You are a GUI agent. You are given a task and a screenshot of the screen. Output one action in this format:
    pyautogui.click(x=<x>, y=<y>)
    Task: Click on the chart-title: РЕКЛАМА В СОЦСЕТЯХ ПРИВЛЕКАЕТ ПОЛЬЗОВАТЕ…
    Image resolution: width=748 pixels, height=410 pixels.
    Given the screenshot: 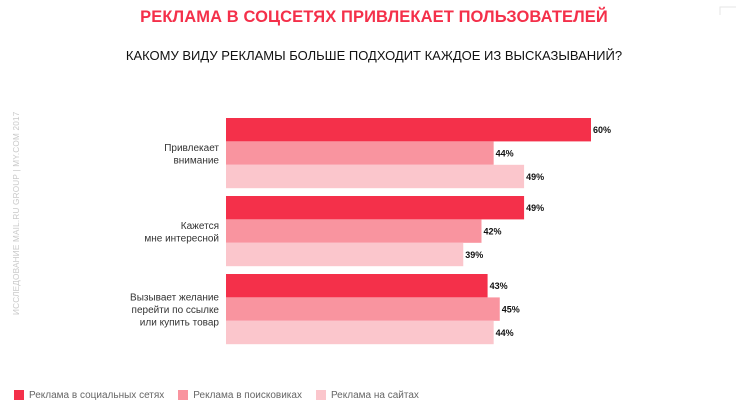 What is the action you would take?
    pyautogui.click(x=374, y=17)
    